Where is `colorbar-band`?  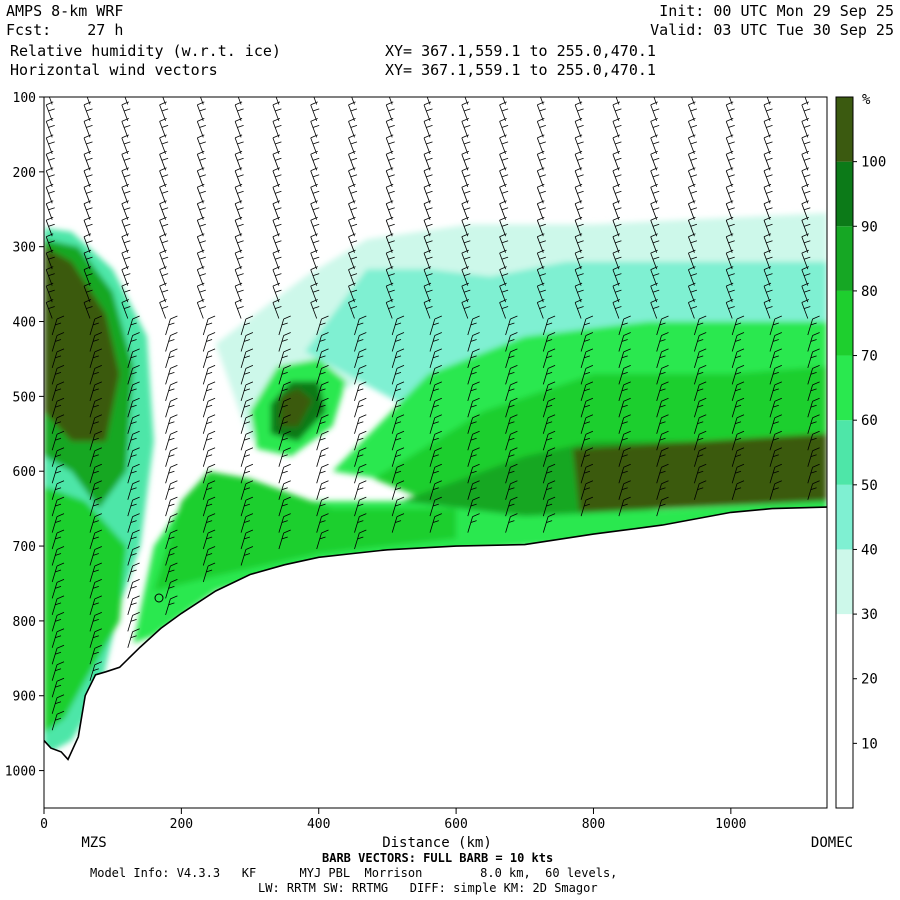
colorbar-band is located at coordinates (844, 194).